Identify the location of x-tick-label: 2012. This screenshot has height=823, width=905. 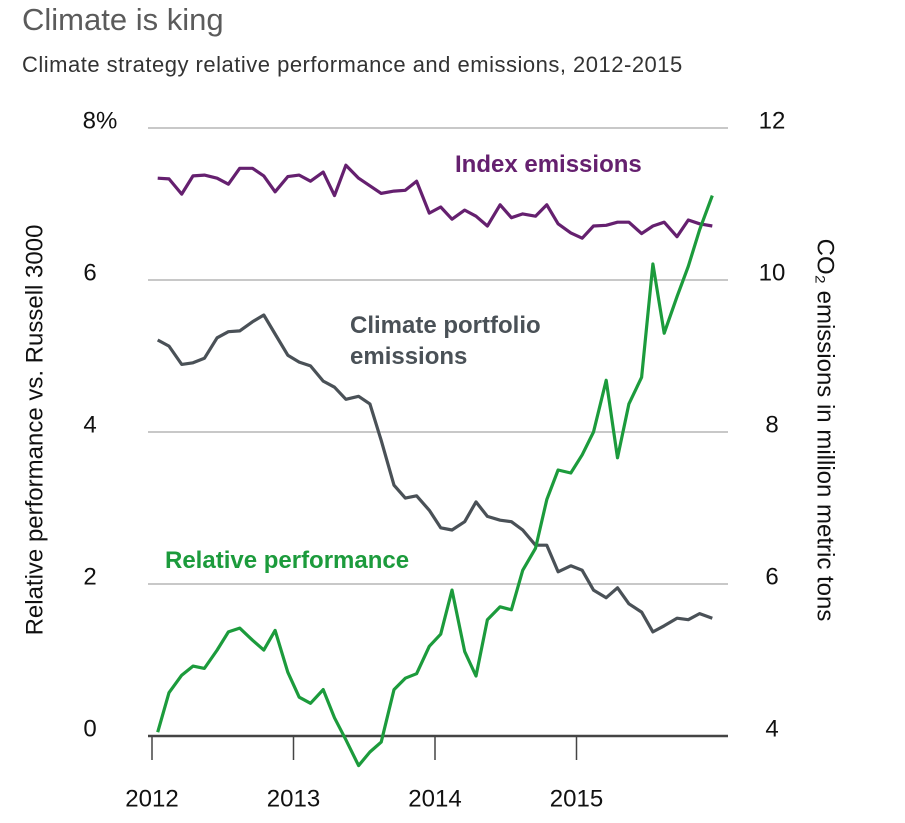
(151, 798).